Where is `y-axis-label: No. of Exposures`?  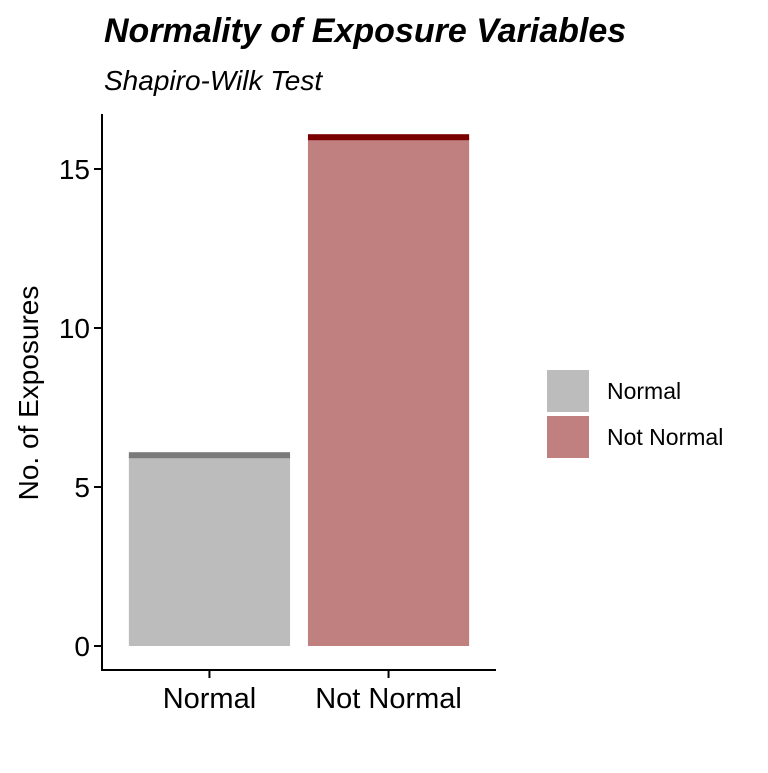 y-axis-label: No. of Exposures is located at coordinates (28, 393).